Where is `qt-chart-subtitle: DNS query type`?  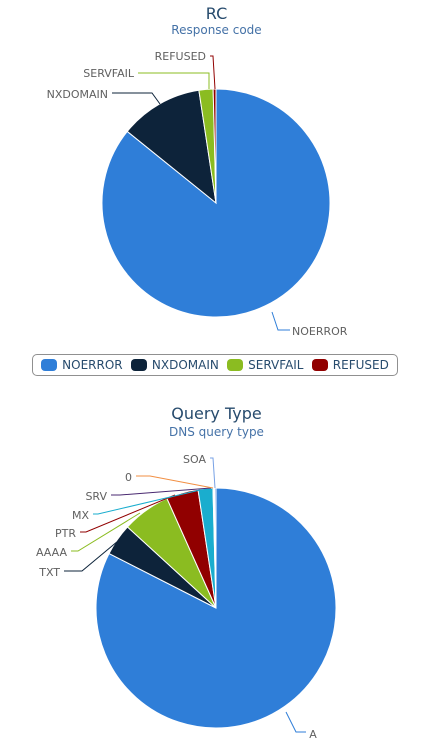 qt-chart-subtitle: DNS query type is located at coordinates (216, 432).